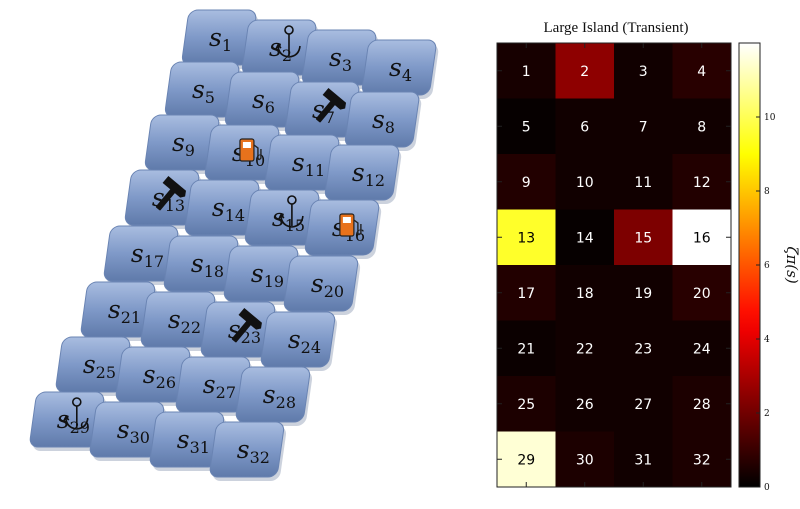  I want to click on tile-s16: s16, so click(343, 229).